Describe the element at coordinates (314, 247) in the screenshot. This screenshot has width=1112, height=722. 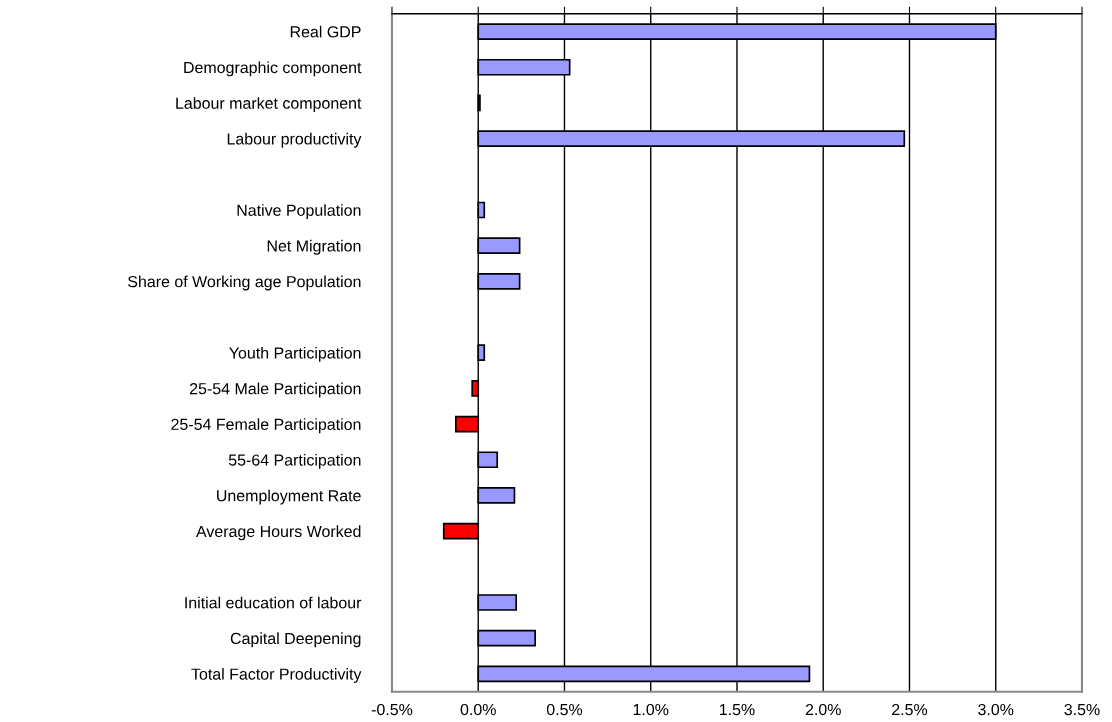
I see `y-tick-label: Net Migration` at that location.